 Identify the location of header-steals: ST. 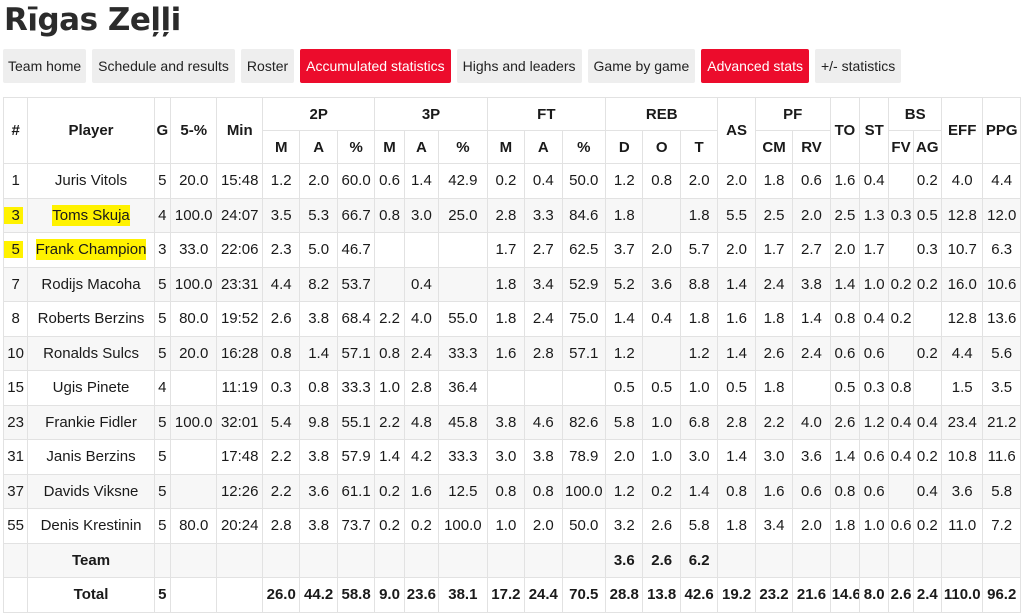
(874, 130).